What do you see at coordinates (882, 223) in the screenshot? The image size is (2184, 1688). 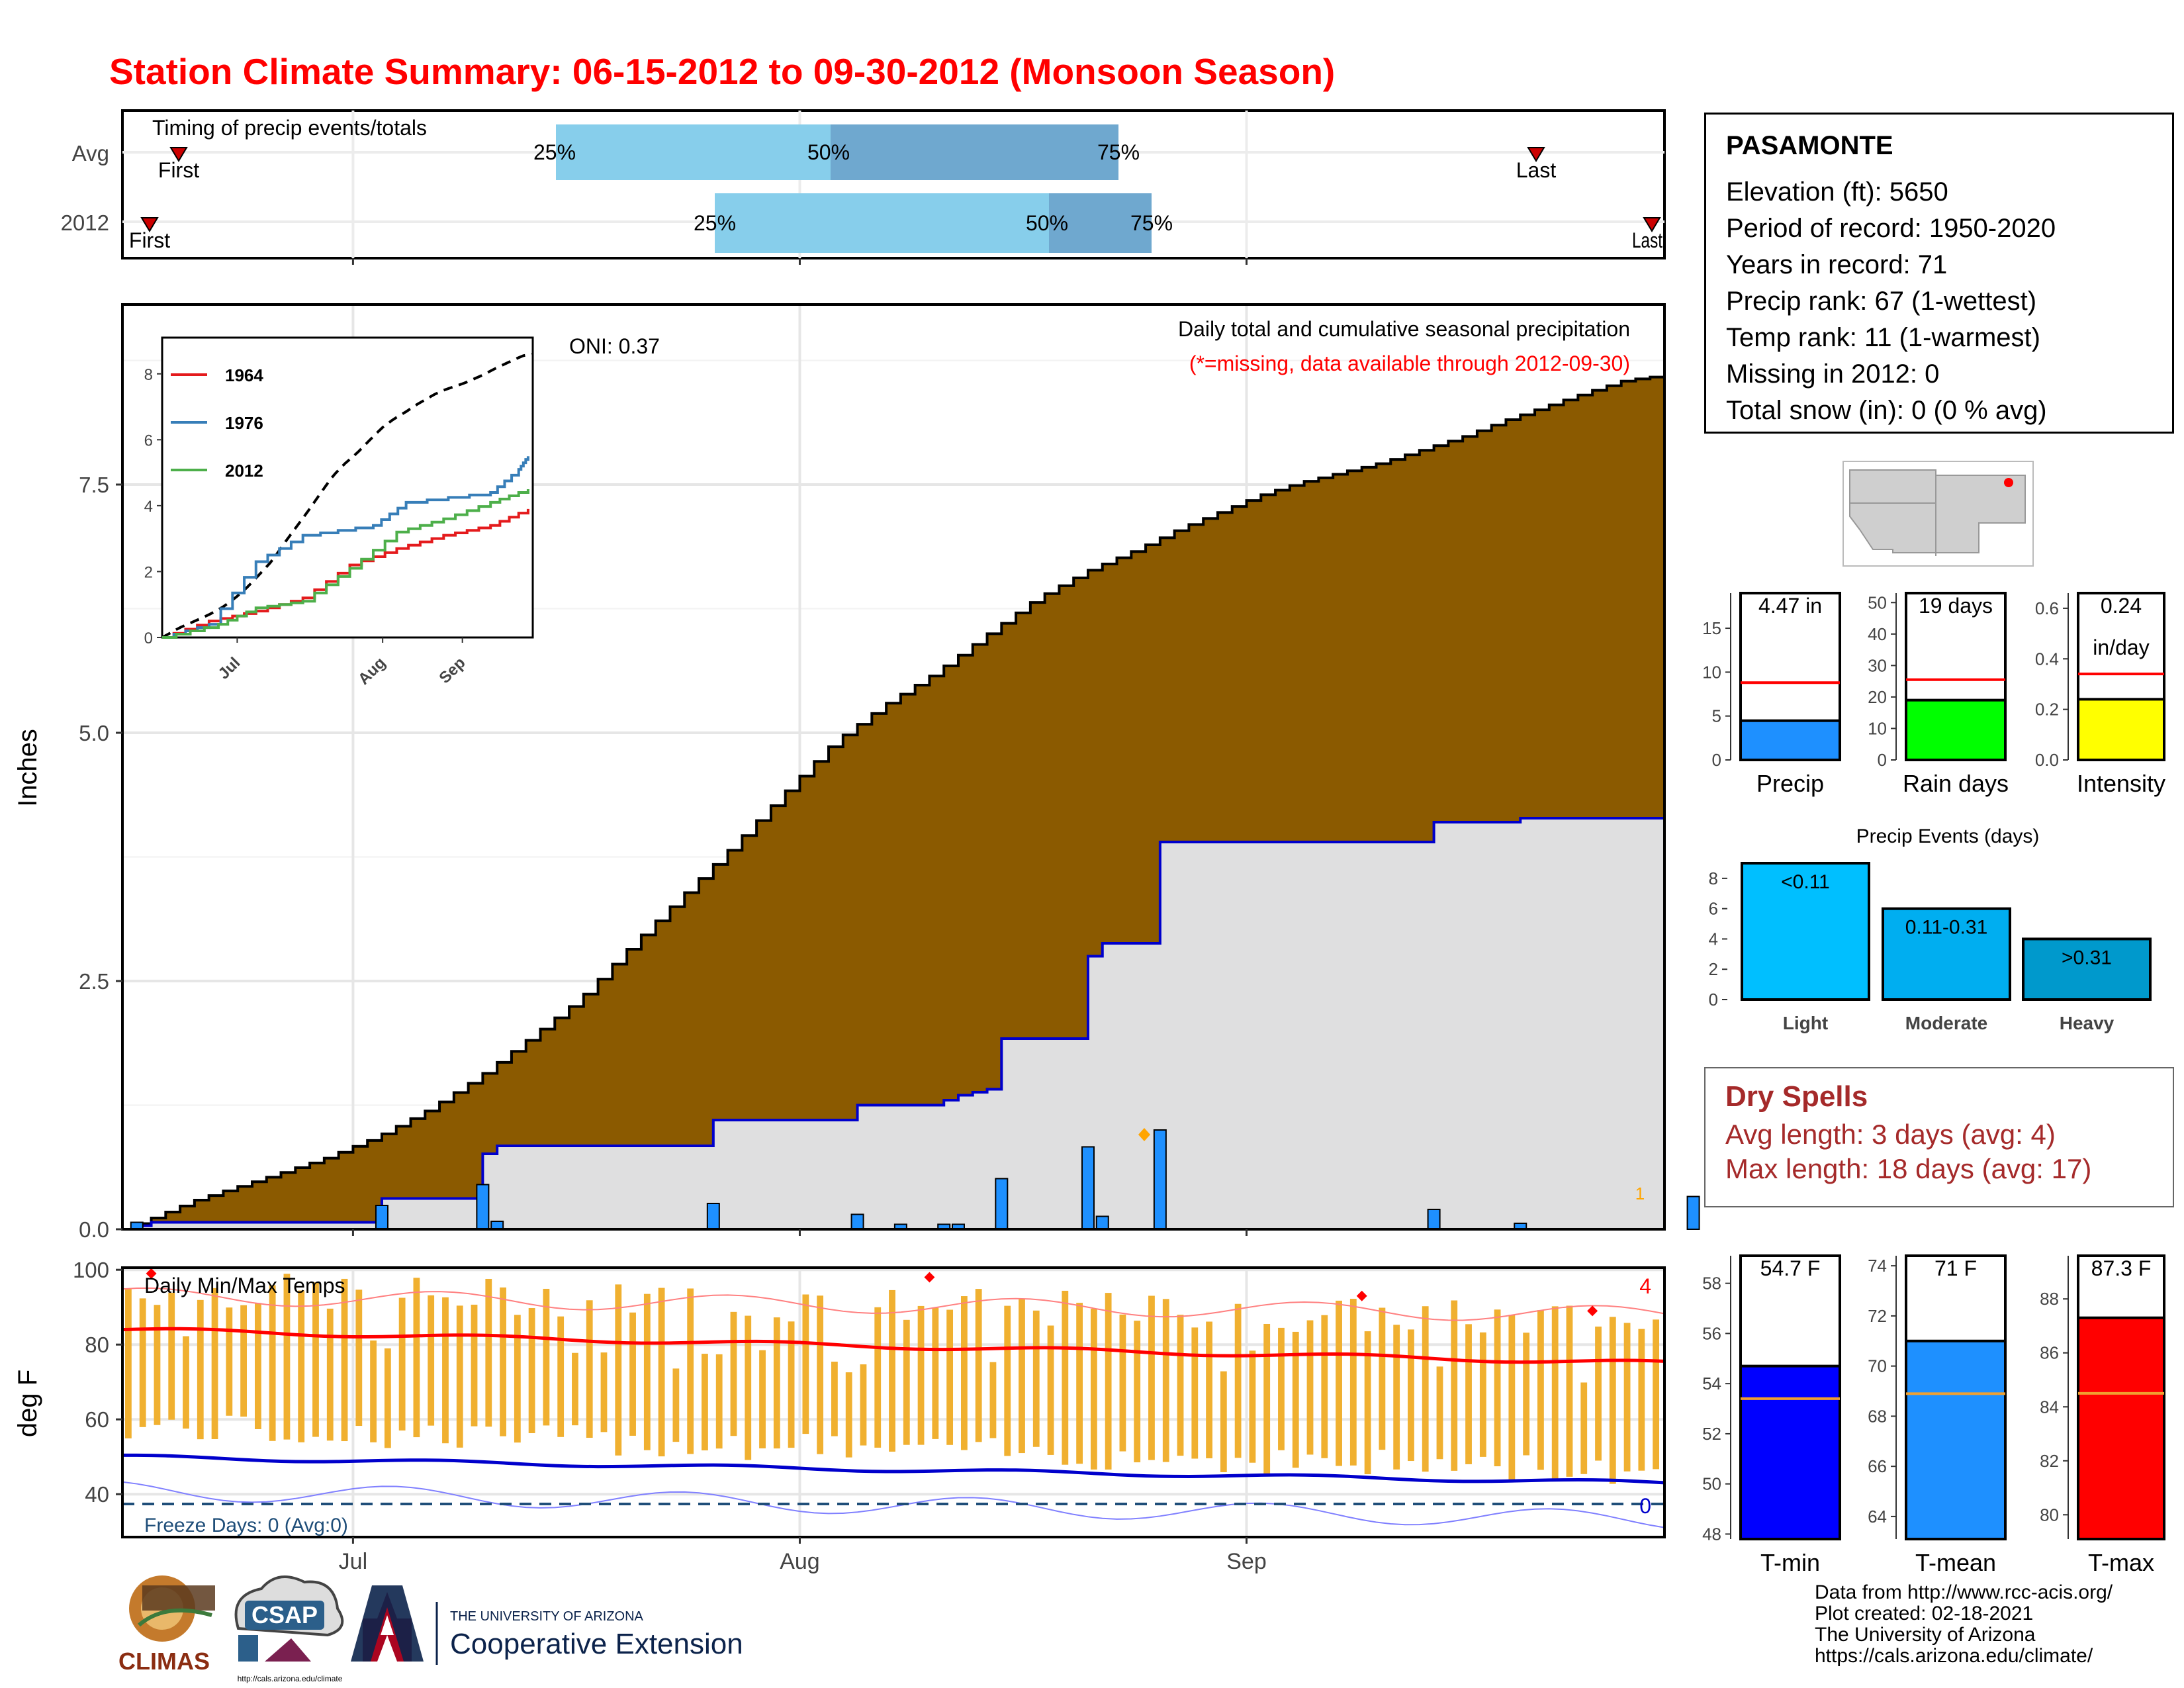 I see `2012-iqr-low` at bounding box center [882, 223].